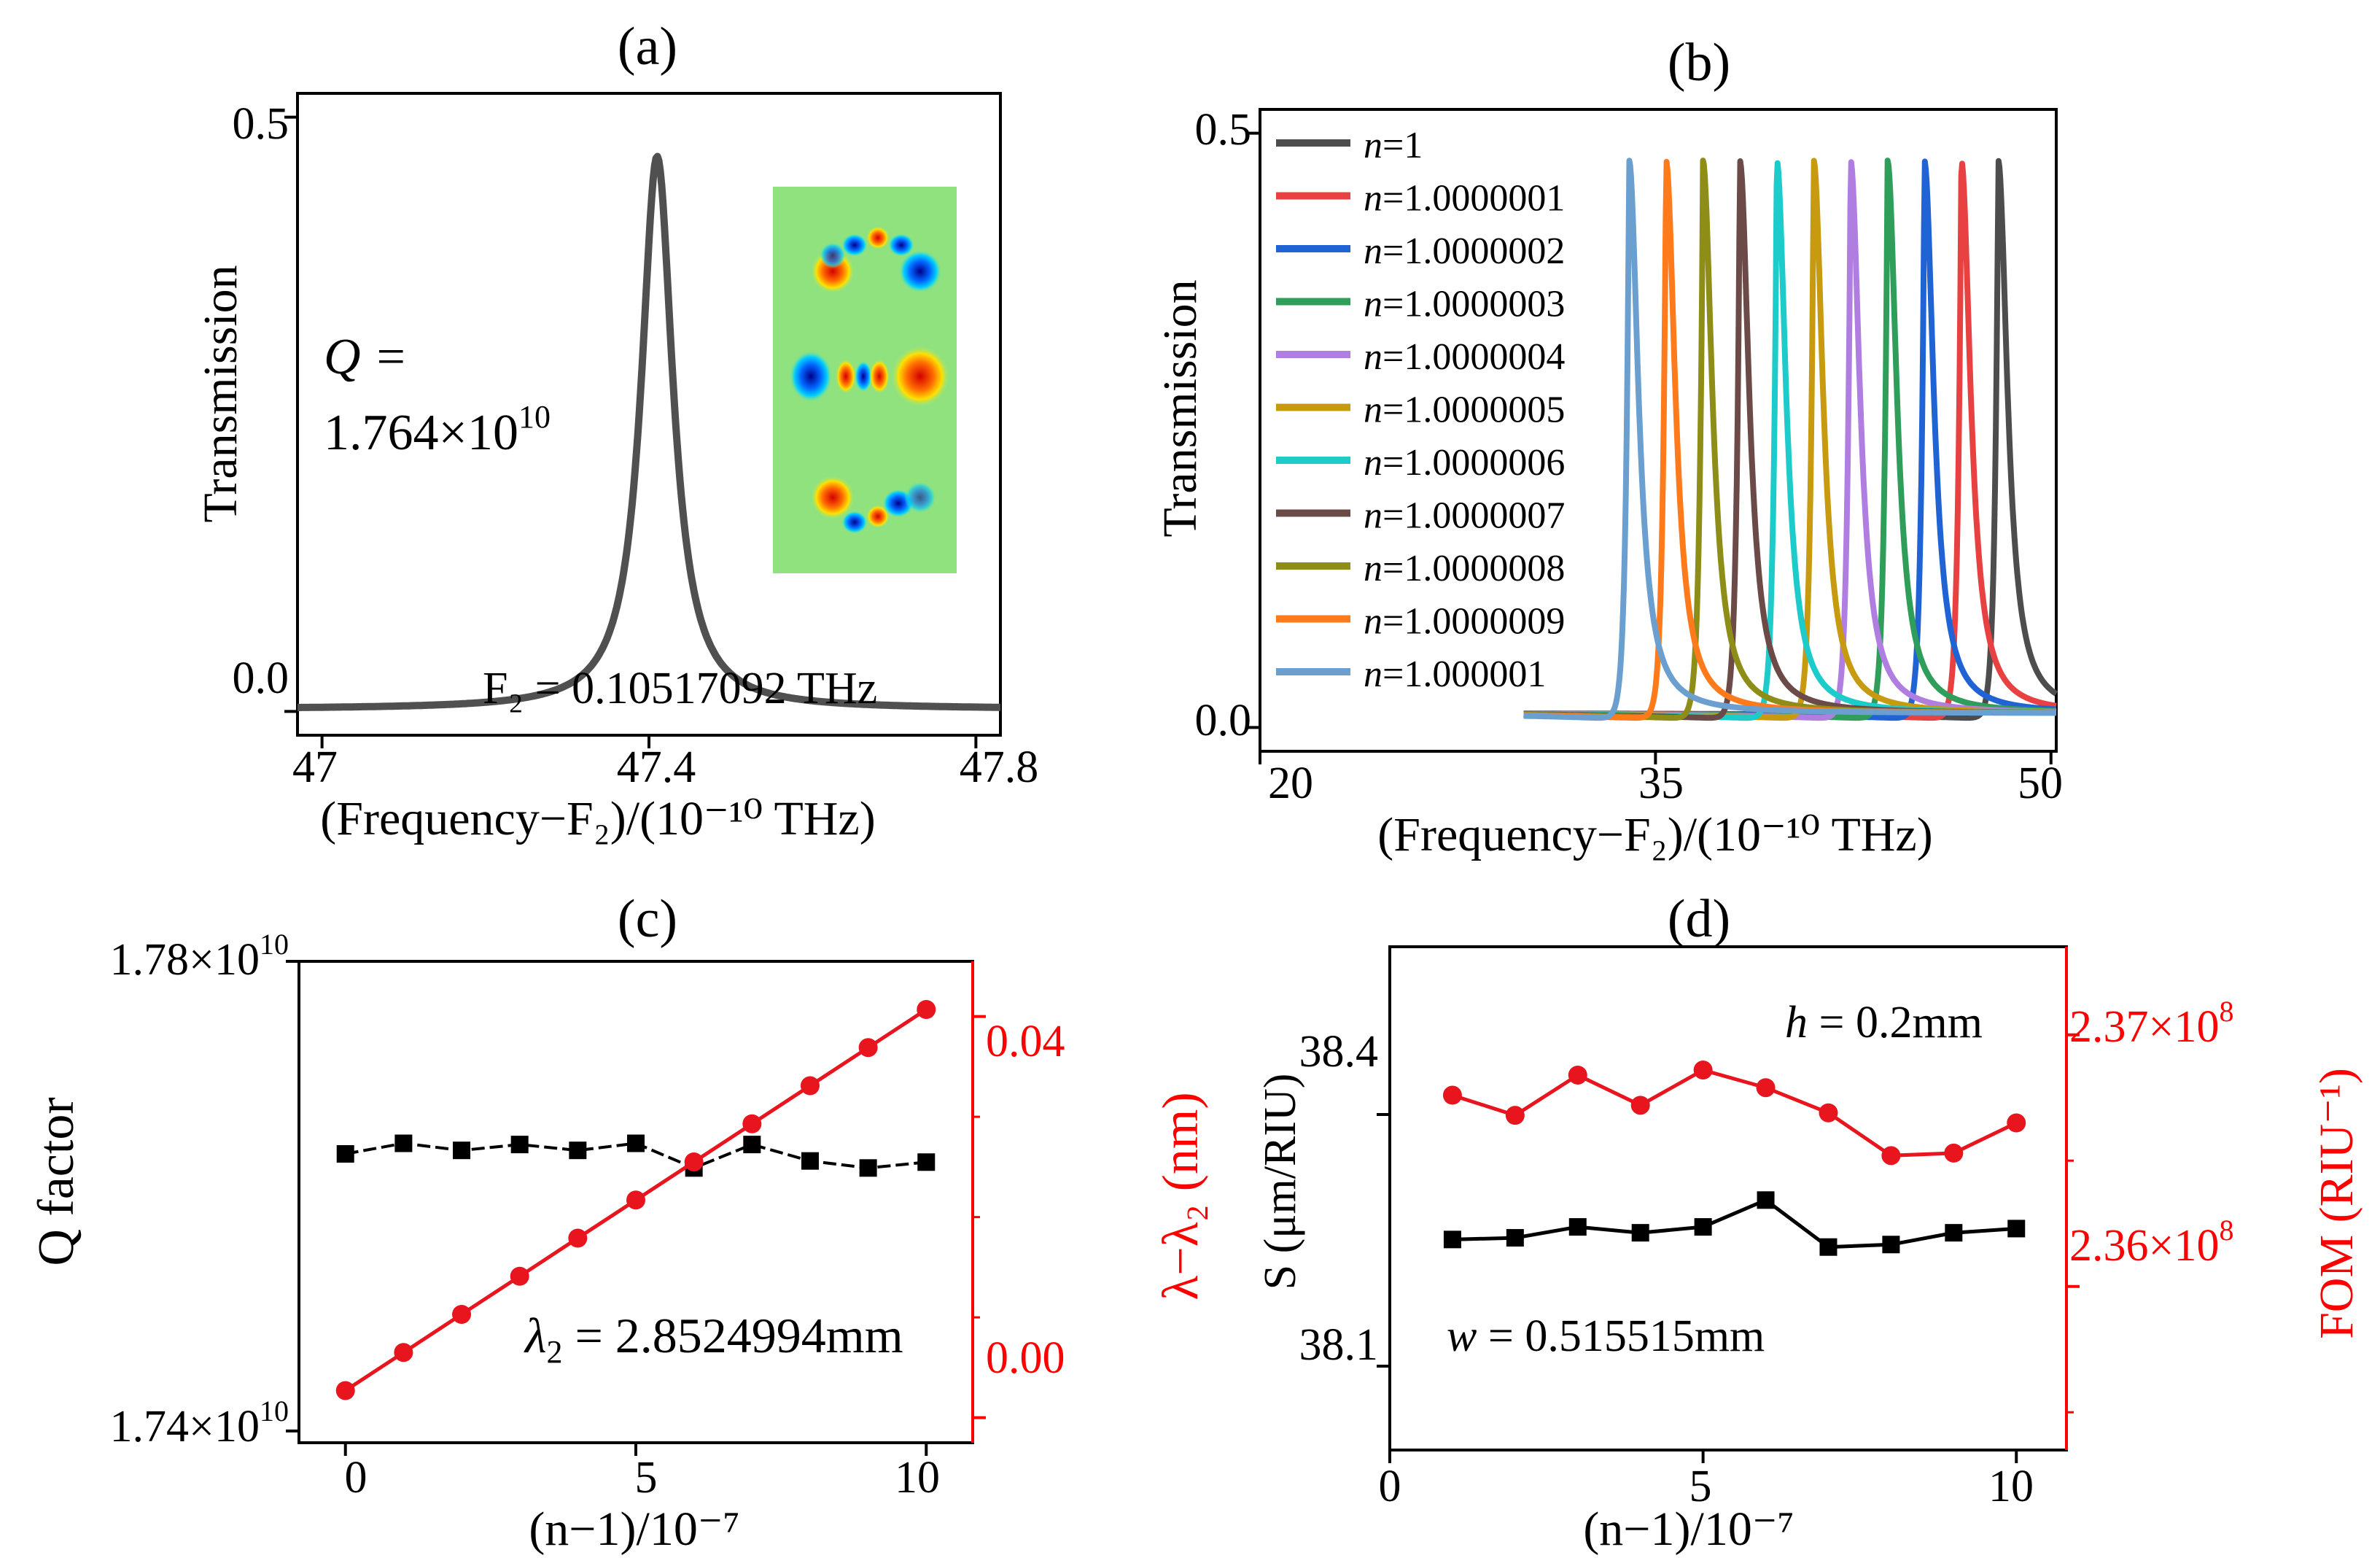 This screenshot has height=1566, width=2380. What do you see at coordinates (1699, 63) in the screenshot?
I see `panel-b-label: (b)` at bounding box center [1699, 63].